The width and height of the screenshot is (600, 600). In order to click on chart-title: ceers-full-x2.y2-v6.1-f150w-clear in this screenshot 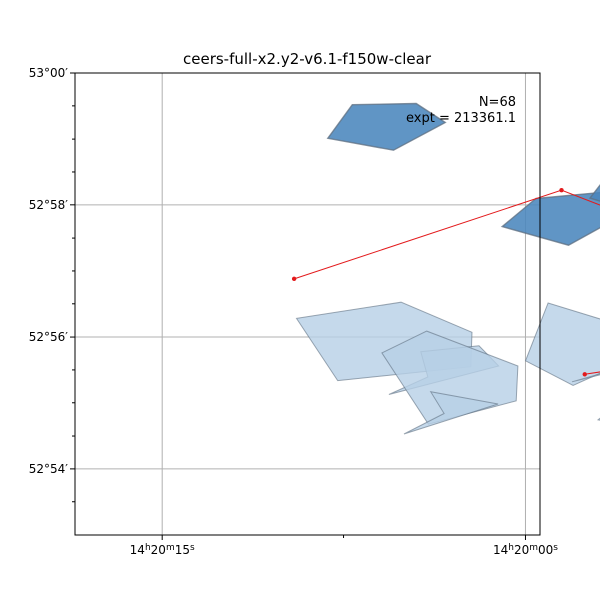, I will do `click(307, 59)`.